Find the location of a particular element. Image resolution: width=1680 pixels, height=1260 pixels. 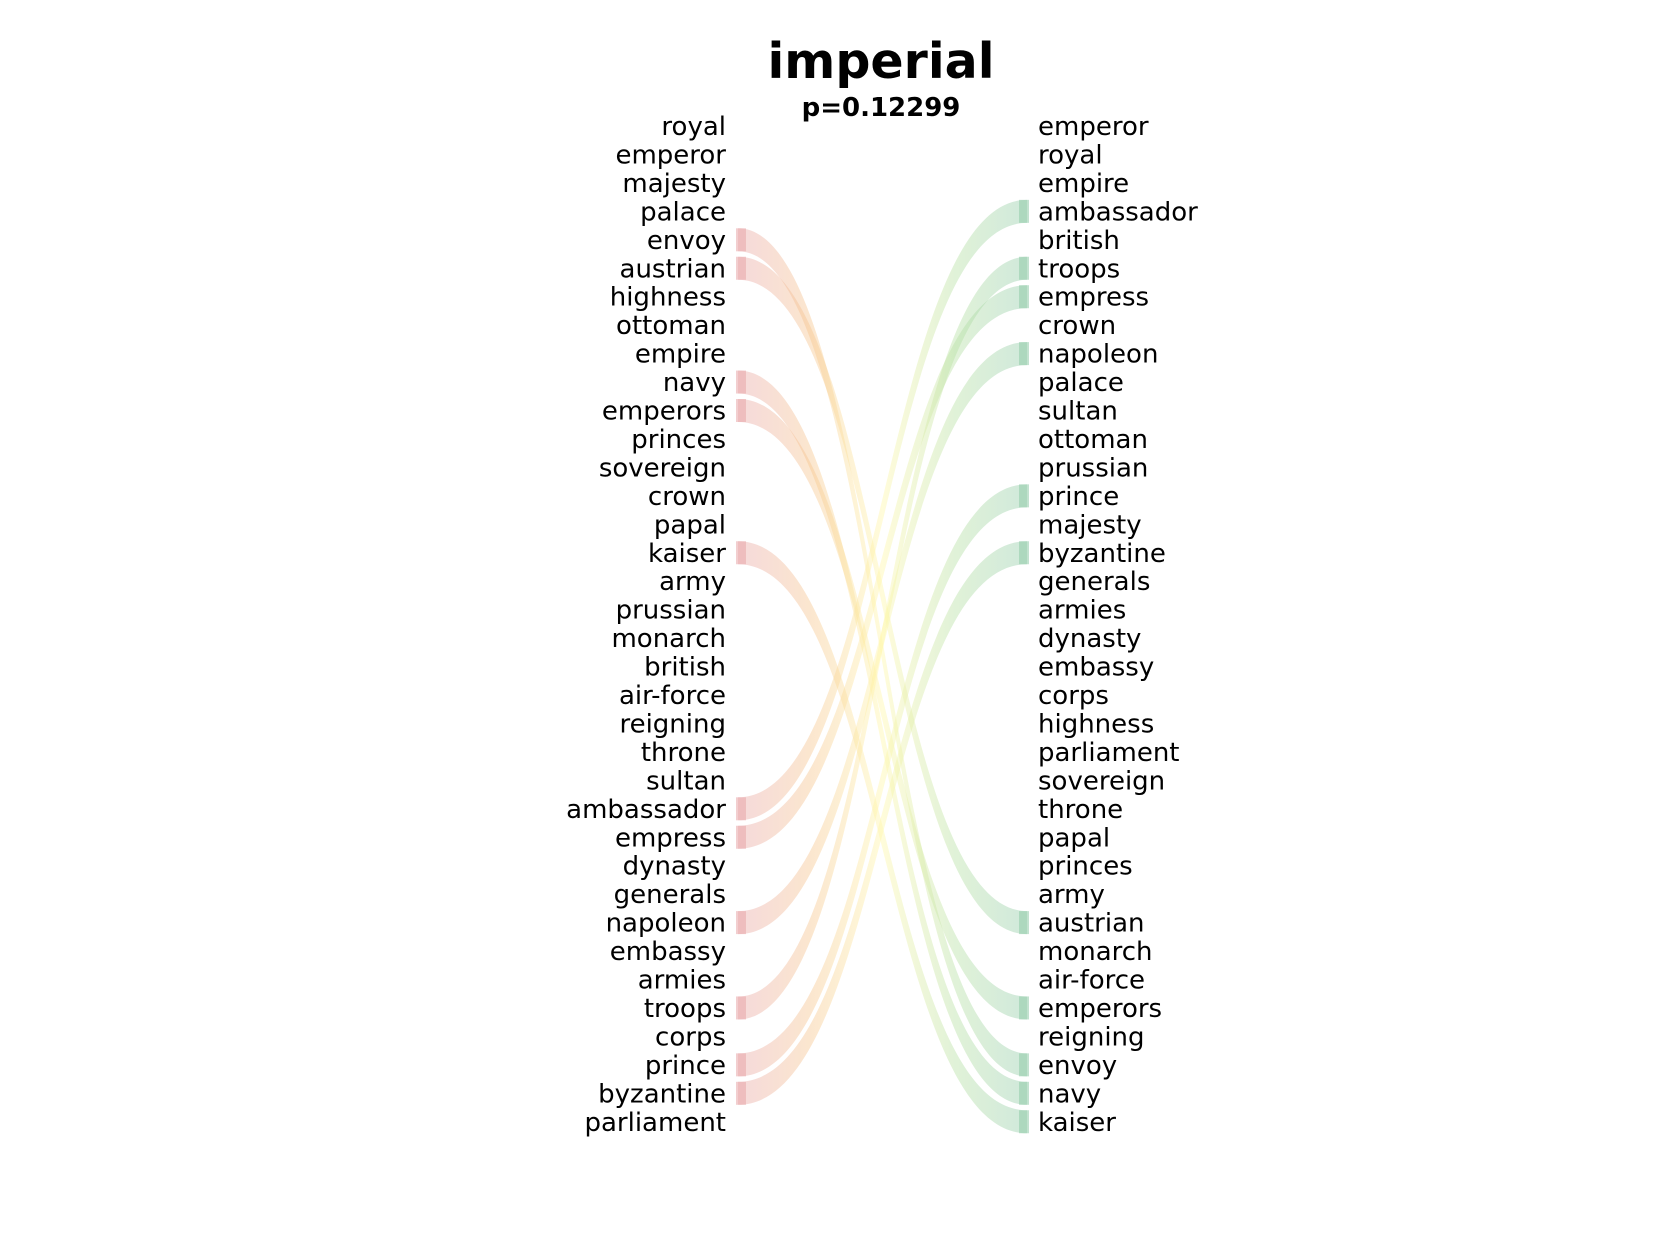

link-end-empress is located at coordinates (1024, 297).